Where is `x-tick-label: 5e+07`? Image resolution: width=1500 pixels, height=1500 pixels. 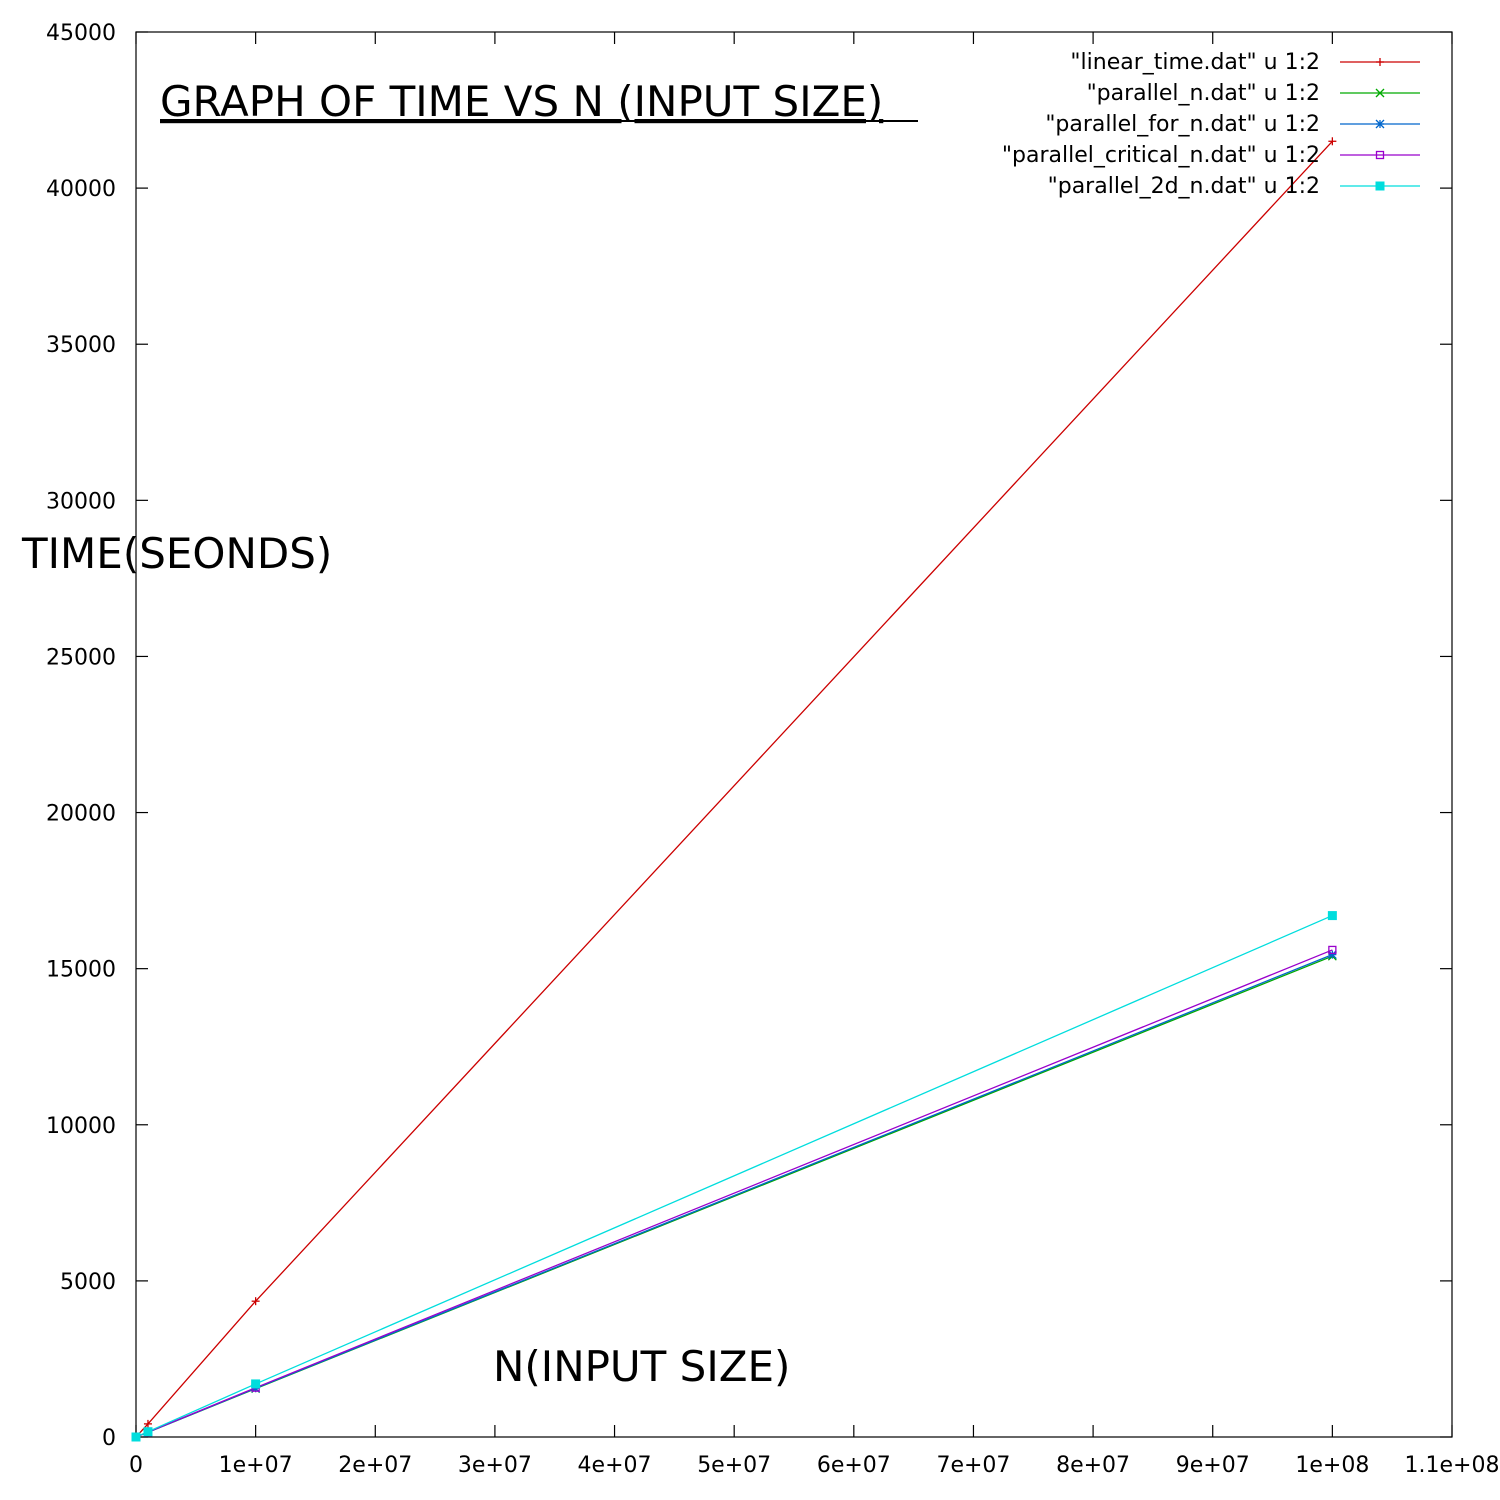
x-tick-label: 5e+07 is located at coordinates (734, 1465).